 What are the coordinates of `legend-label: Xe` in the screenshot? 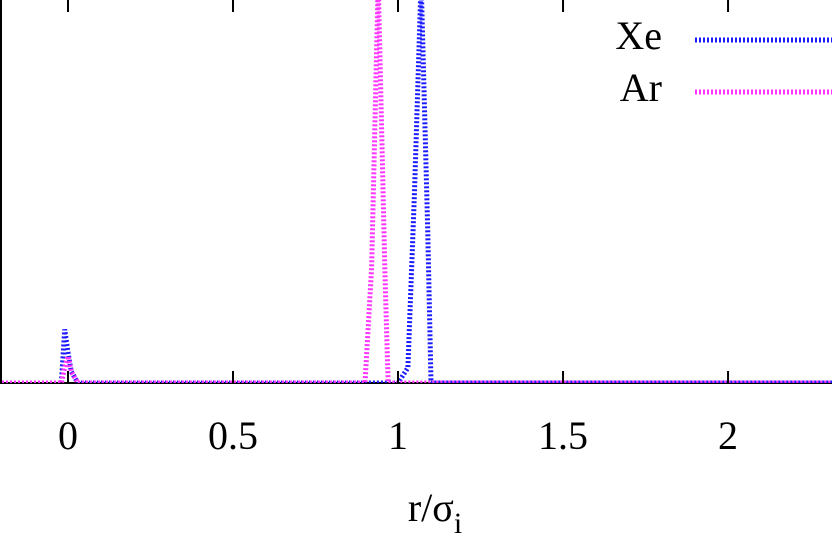 It's located at (638, 35).